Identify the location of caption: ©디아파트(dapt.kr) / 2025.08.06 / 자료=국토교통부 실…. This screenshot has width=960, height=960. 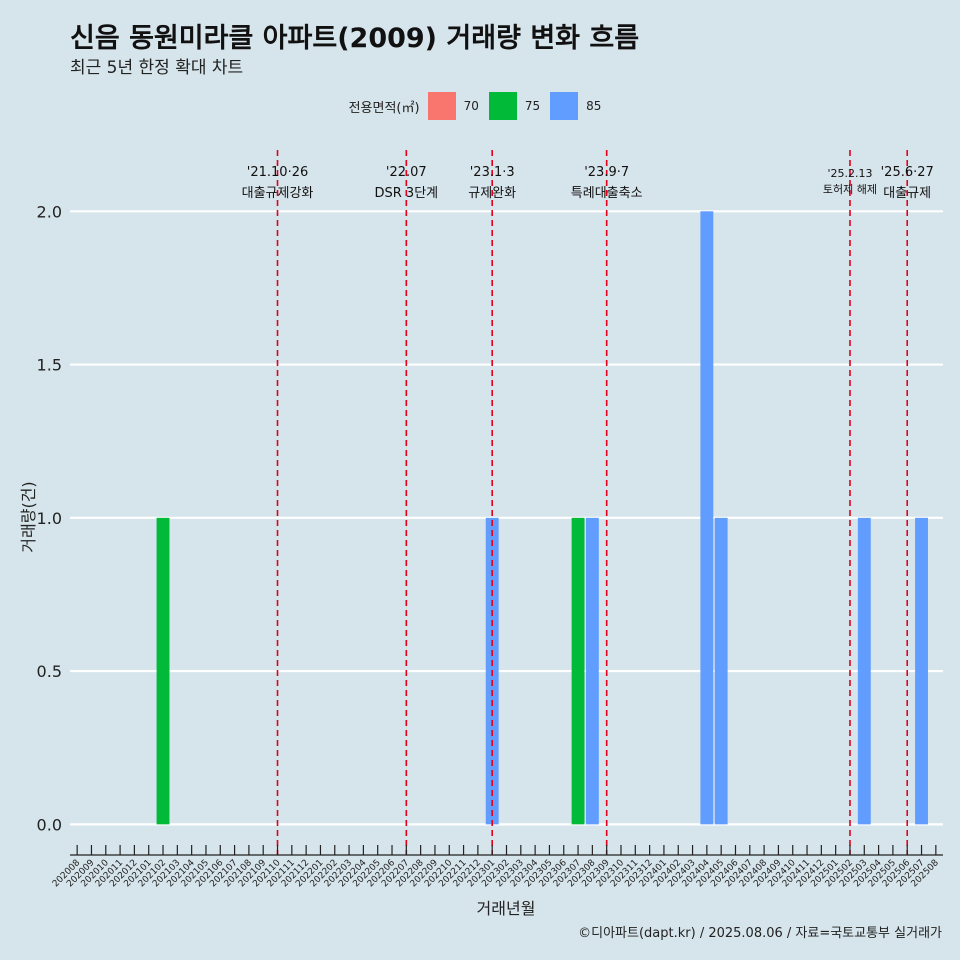
(760, 933).